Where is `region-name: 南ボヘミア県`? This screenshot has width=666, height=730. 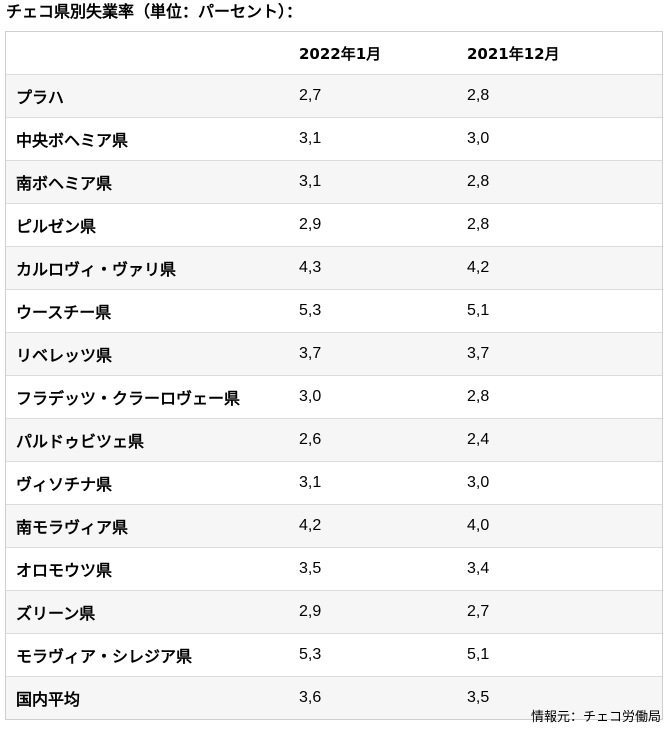 region-name: 南ボヘミア県 is located at coordinates (148, 182).